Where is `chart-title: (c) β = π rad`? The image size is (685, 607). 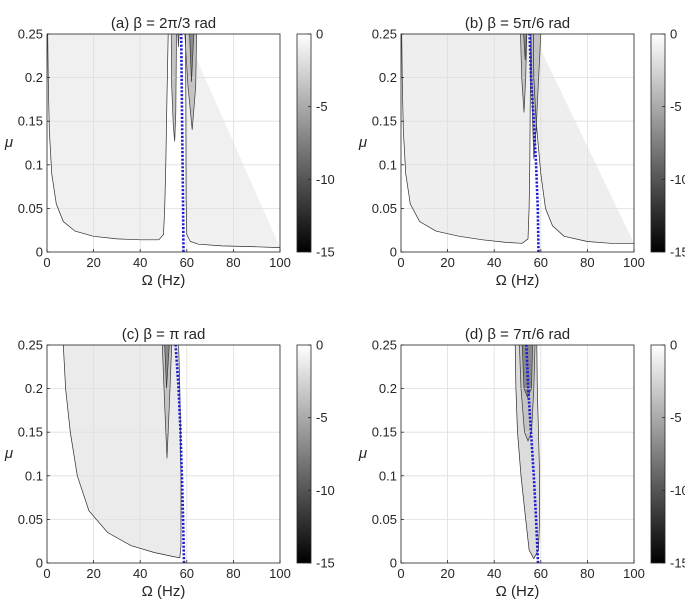 chart-title: (c) β = π rad is located at coordinates (164, 334).